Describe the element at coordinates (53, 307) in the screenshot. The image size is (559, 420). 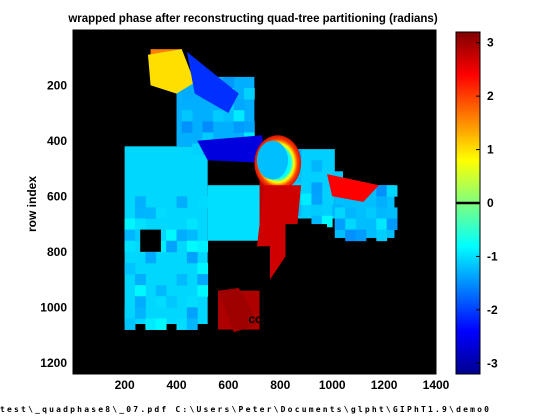
I see `y-tick-label: 1000` at that location.